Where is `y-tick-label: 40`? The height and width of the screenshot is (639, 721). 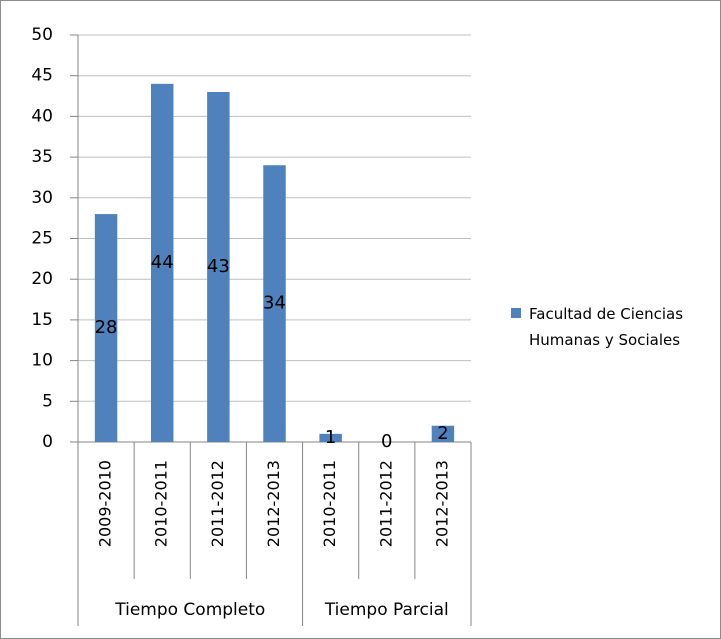
y-tick-label: 40 is located at coordinates (42, 116).